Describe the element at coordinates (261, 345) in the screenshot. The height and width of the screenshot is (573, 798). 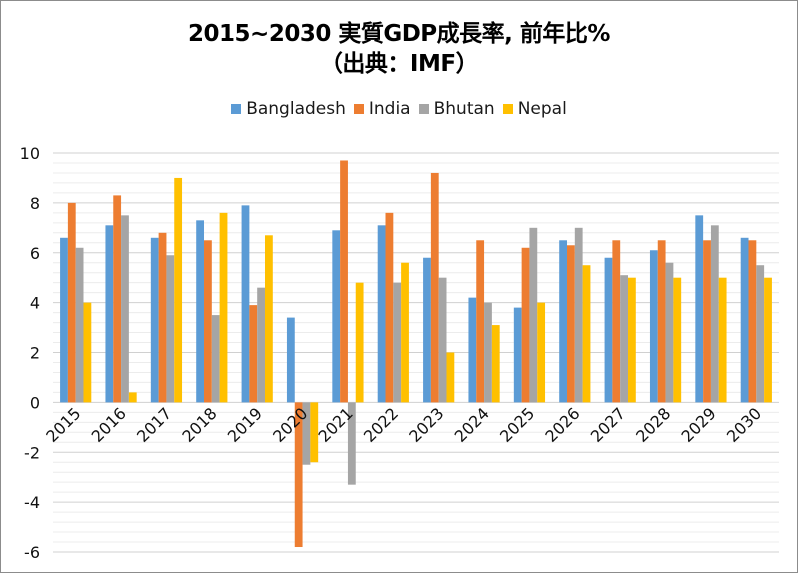
I see `bar-bhutan-2019` at that location.